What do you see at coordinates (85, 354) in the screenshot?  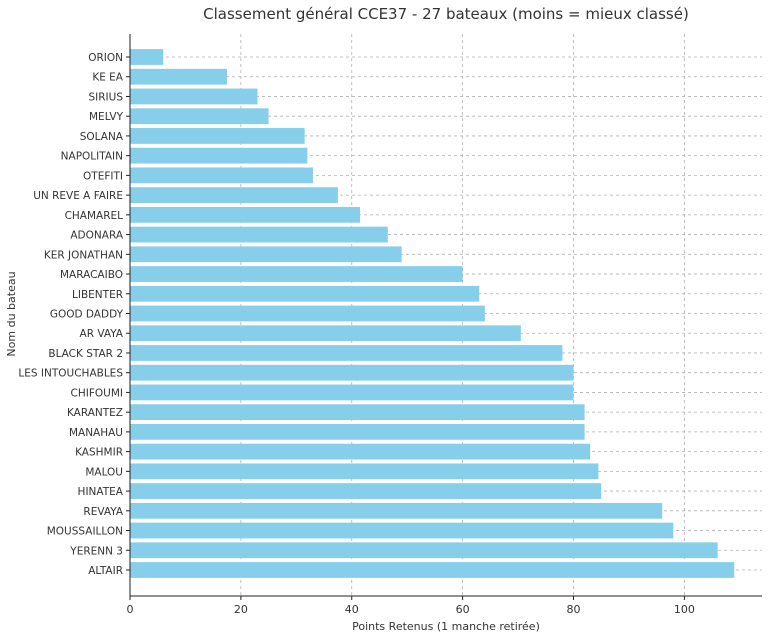 I see `category-label: BLACK STAR 2` at bounding box center [85, 354].